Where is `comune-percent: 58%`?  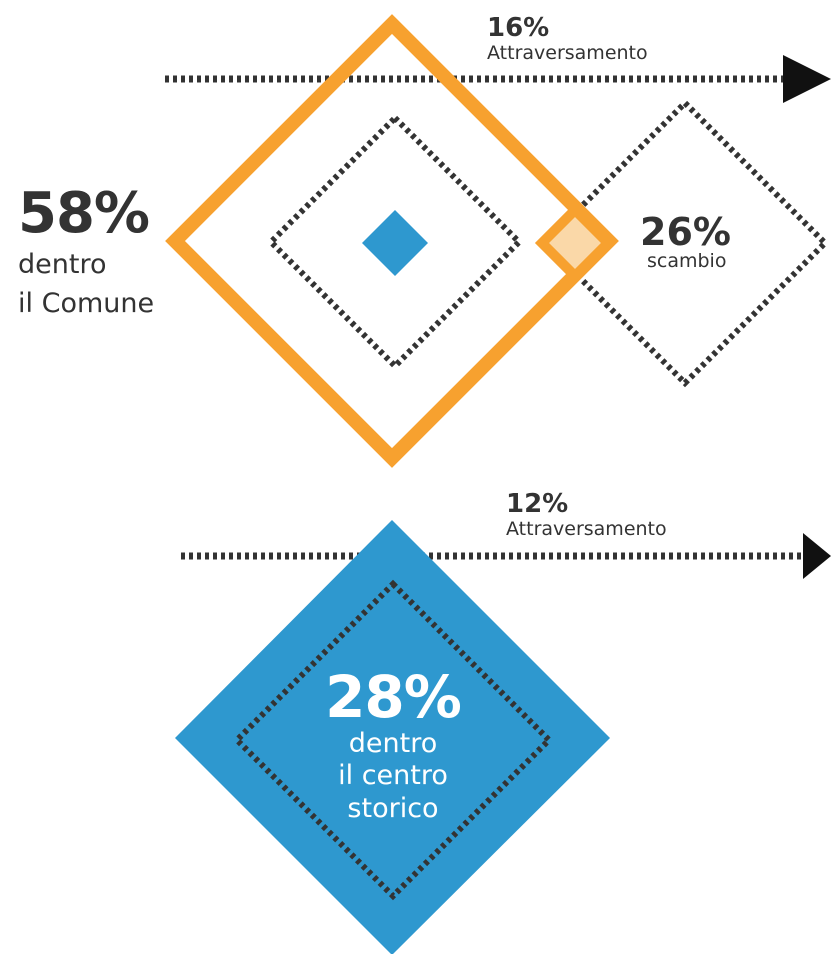 comune-percent: 58% is located at coordinates (84, 213).